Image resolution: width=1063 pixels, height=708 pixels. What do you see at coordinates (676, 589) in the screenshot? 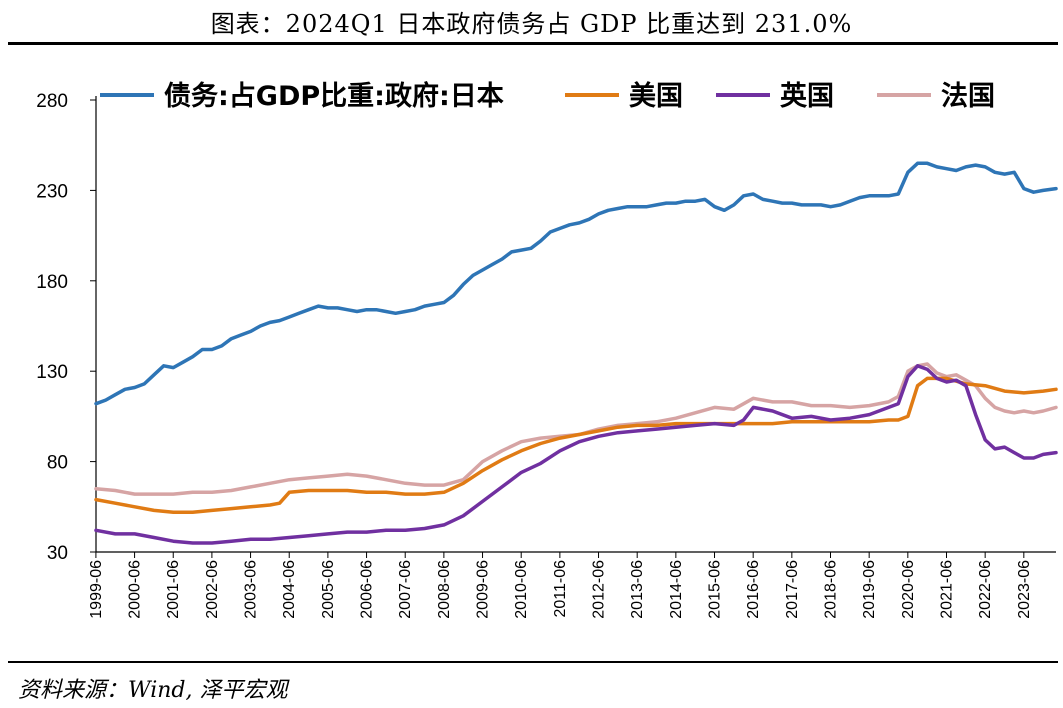
I see `x-tick-label: 2014-06` at bounding box center [676, 589].